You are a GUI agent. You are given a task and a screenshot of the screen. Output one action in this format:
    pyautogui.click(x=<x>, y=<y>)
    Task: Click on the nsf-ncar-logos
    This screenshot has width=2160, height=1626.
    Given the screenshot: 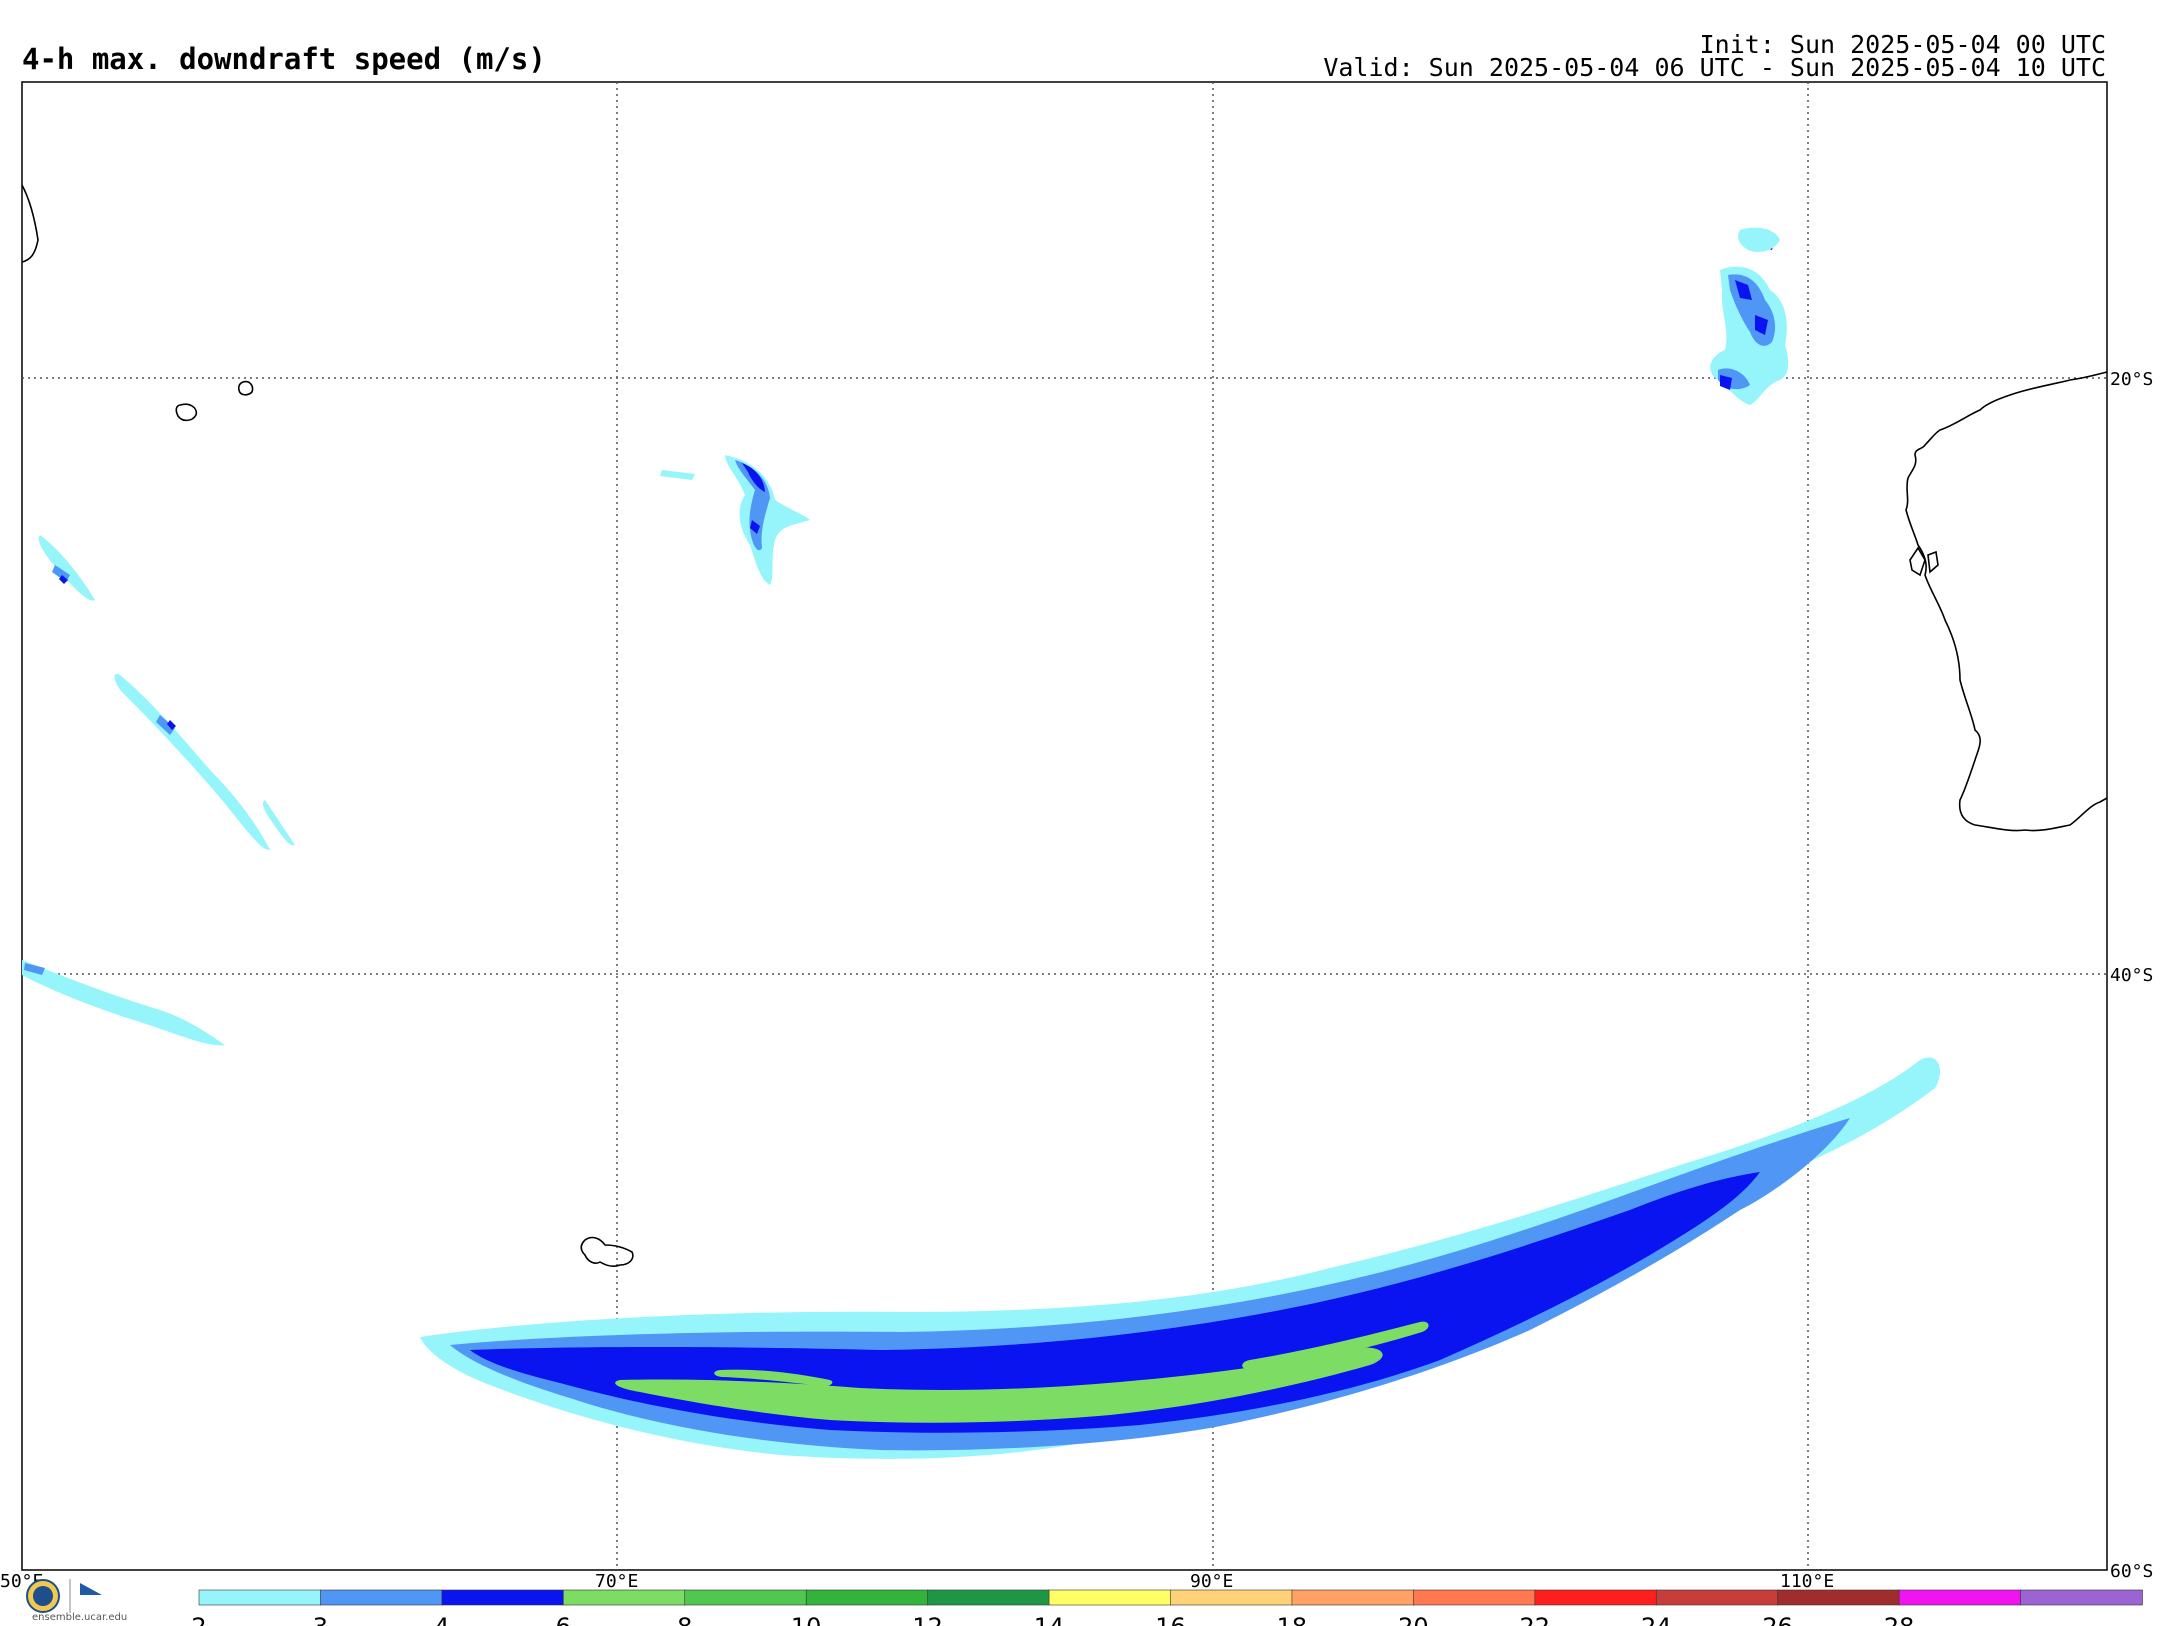 What is the action you would take?
    pyautogui.click(x=64, y=1596)
    